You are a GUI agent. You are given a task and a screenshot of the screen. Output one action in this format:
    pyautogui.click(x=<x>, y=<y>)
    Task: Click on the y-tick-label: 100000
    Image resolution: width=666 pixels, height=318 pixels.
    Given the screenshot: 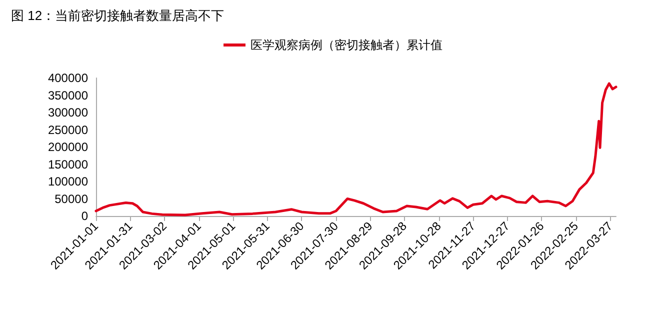 What is the action you would take?
    pyautogui.click(x=68, y=181)
    